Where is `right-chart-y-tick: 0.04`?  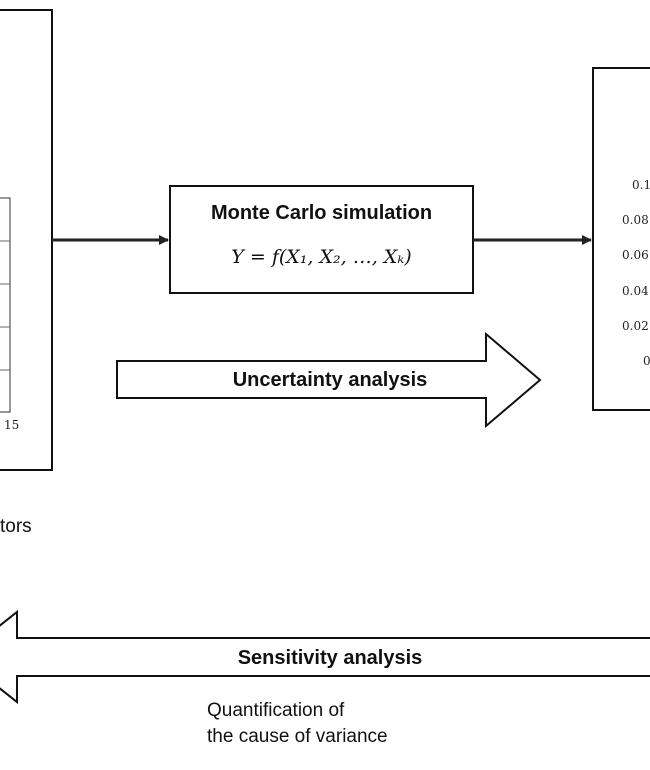 right-chart-y-tick: 0.04 is located at coordinates (635, 291).